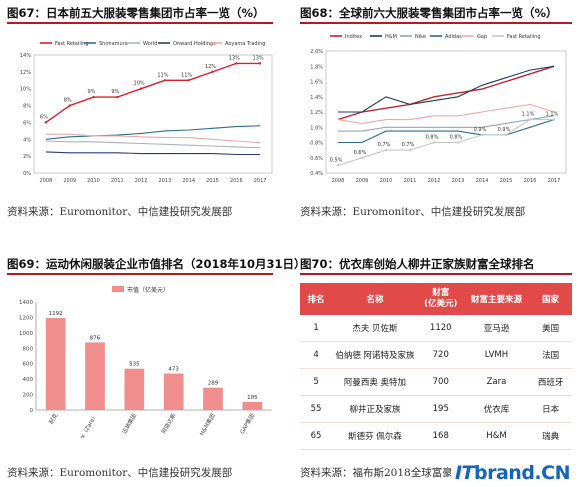  I want to click on fig67-title-rule, so click(140, 23).